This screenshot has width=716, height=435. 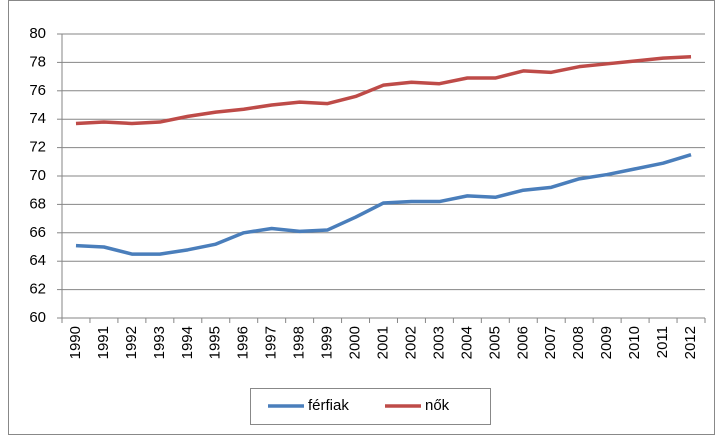 What do you see at coordinates (37, 90) in the screenshot?
I see `y-tick-label: 76` at bounding box center [37, 90].